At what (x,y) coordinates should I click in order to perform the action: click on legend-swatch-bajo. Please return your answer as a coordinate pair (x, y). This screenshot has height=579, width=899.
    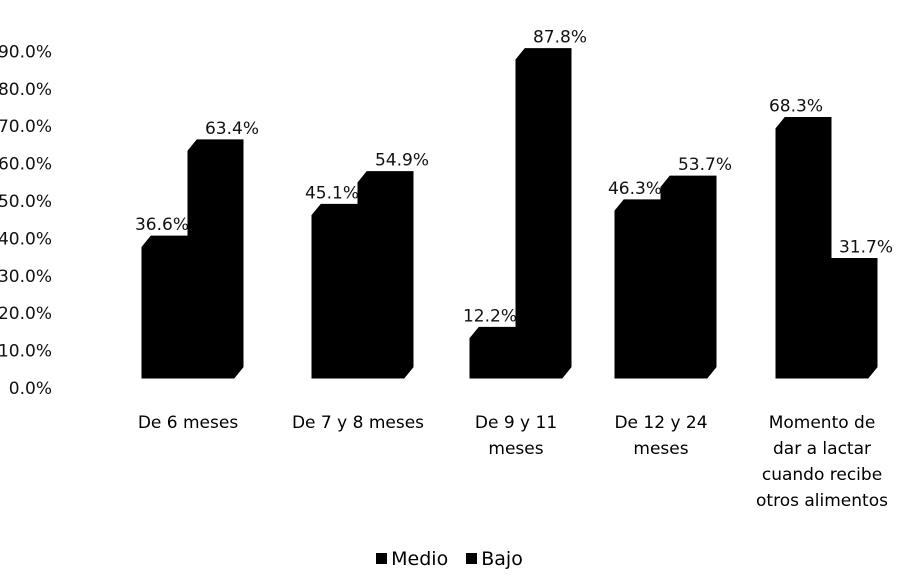
    Looking at the image, I should click on (472, 558).